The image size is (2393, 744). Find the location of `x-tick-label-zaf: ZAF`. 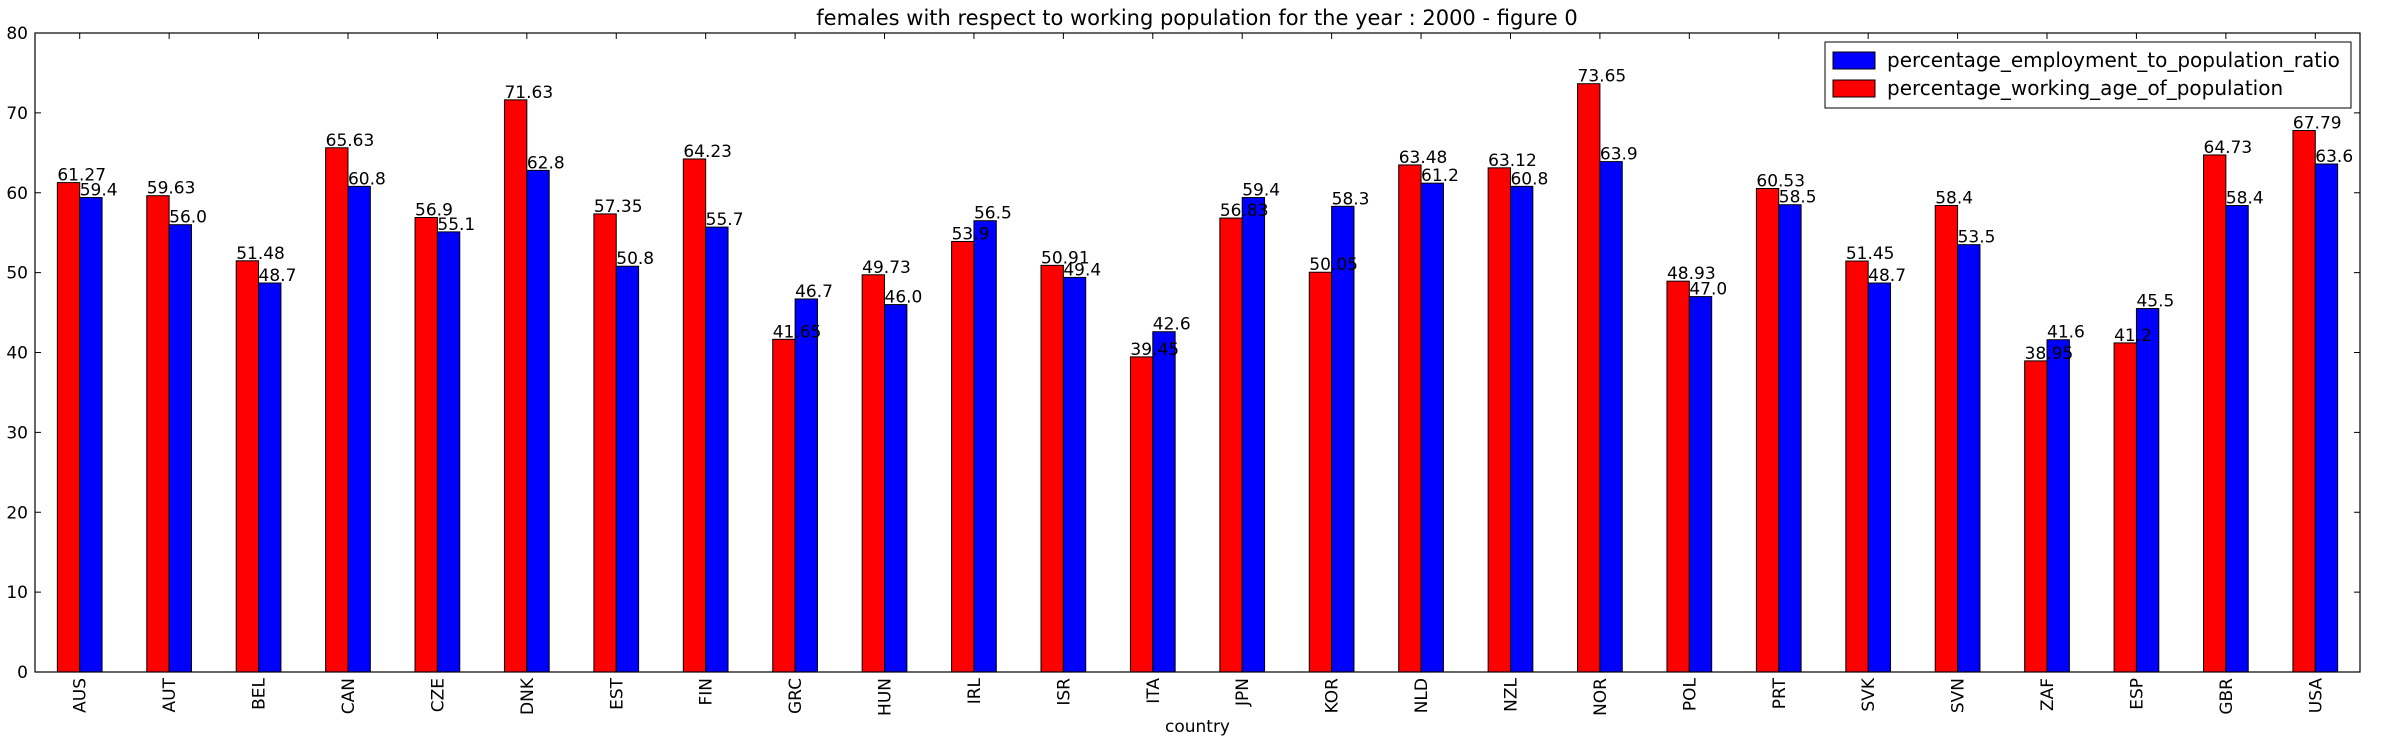

x-tick-label-zaf: ZAF is located at coordinates (2048, 694).